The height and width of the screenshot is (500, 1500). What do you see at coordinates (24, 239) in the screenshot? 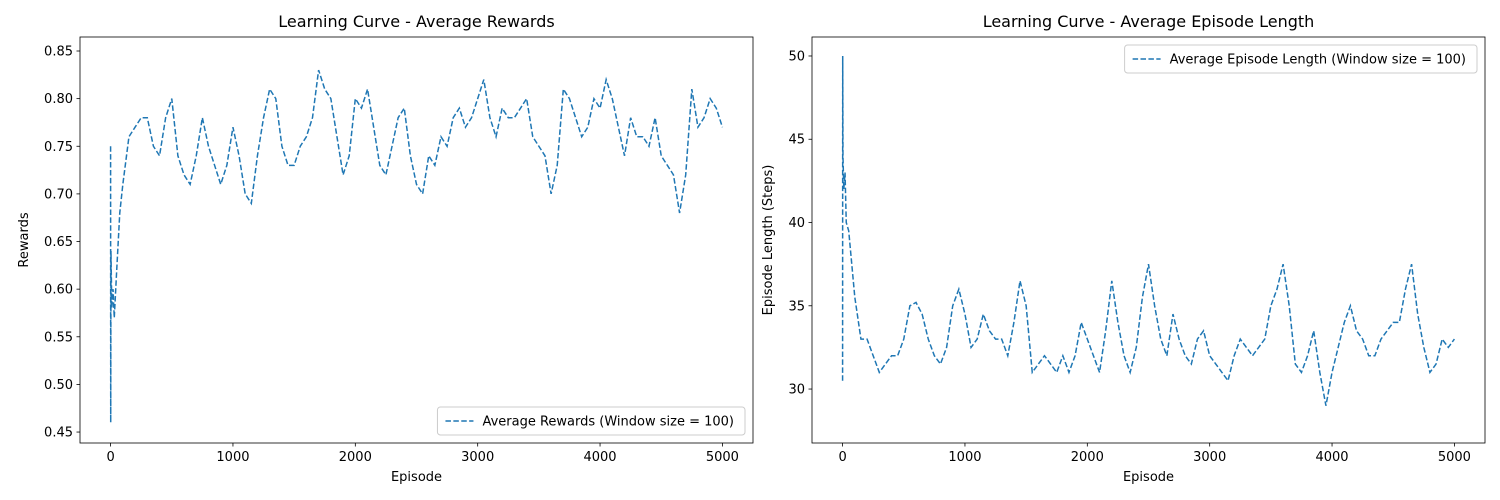
I see `y-axis-label: Rewards` at bounding box center [24, 239].